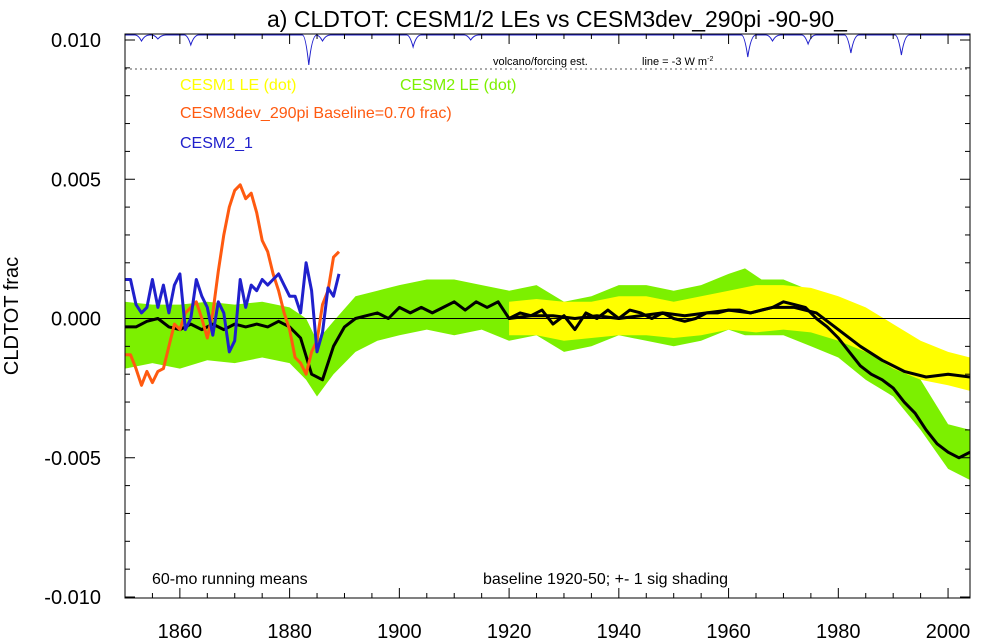 Image resolution: width=988 pixels, height=641 pixels. Describe the element at coordinates (509, 631) in the screenshot. I see `x-tick-label: 1920` at that location.